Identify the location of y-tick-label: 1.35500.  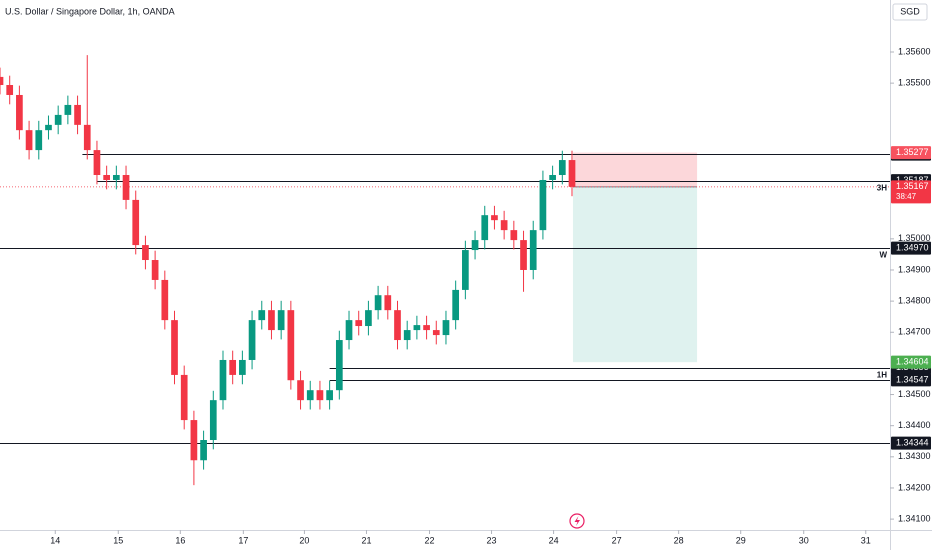
(914, 83).